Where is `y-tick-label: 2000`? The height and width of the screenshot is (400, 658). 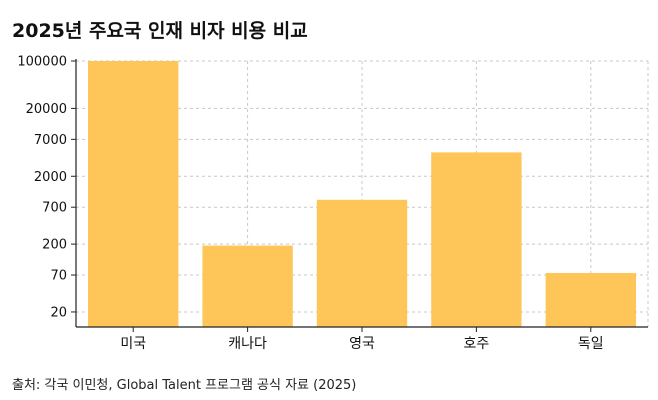
y-tick-label: 2000 is located at coordinates (50, 177).